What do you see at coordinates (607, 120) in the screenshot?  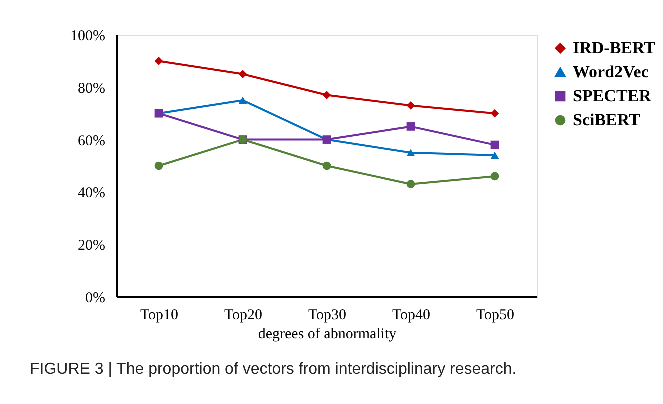 I see `legend-label: SciBERT` at bounding box center [607, 120].